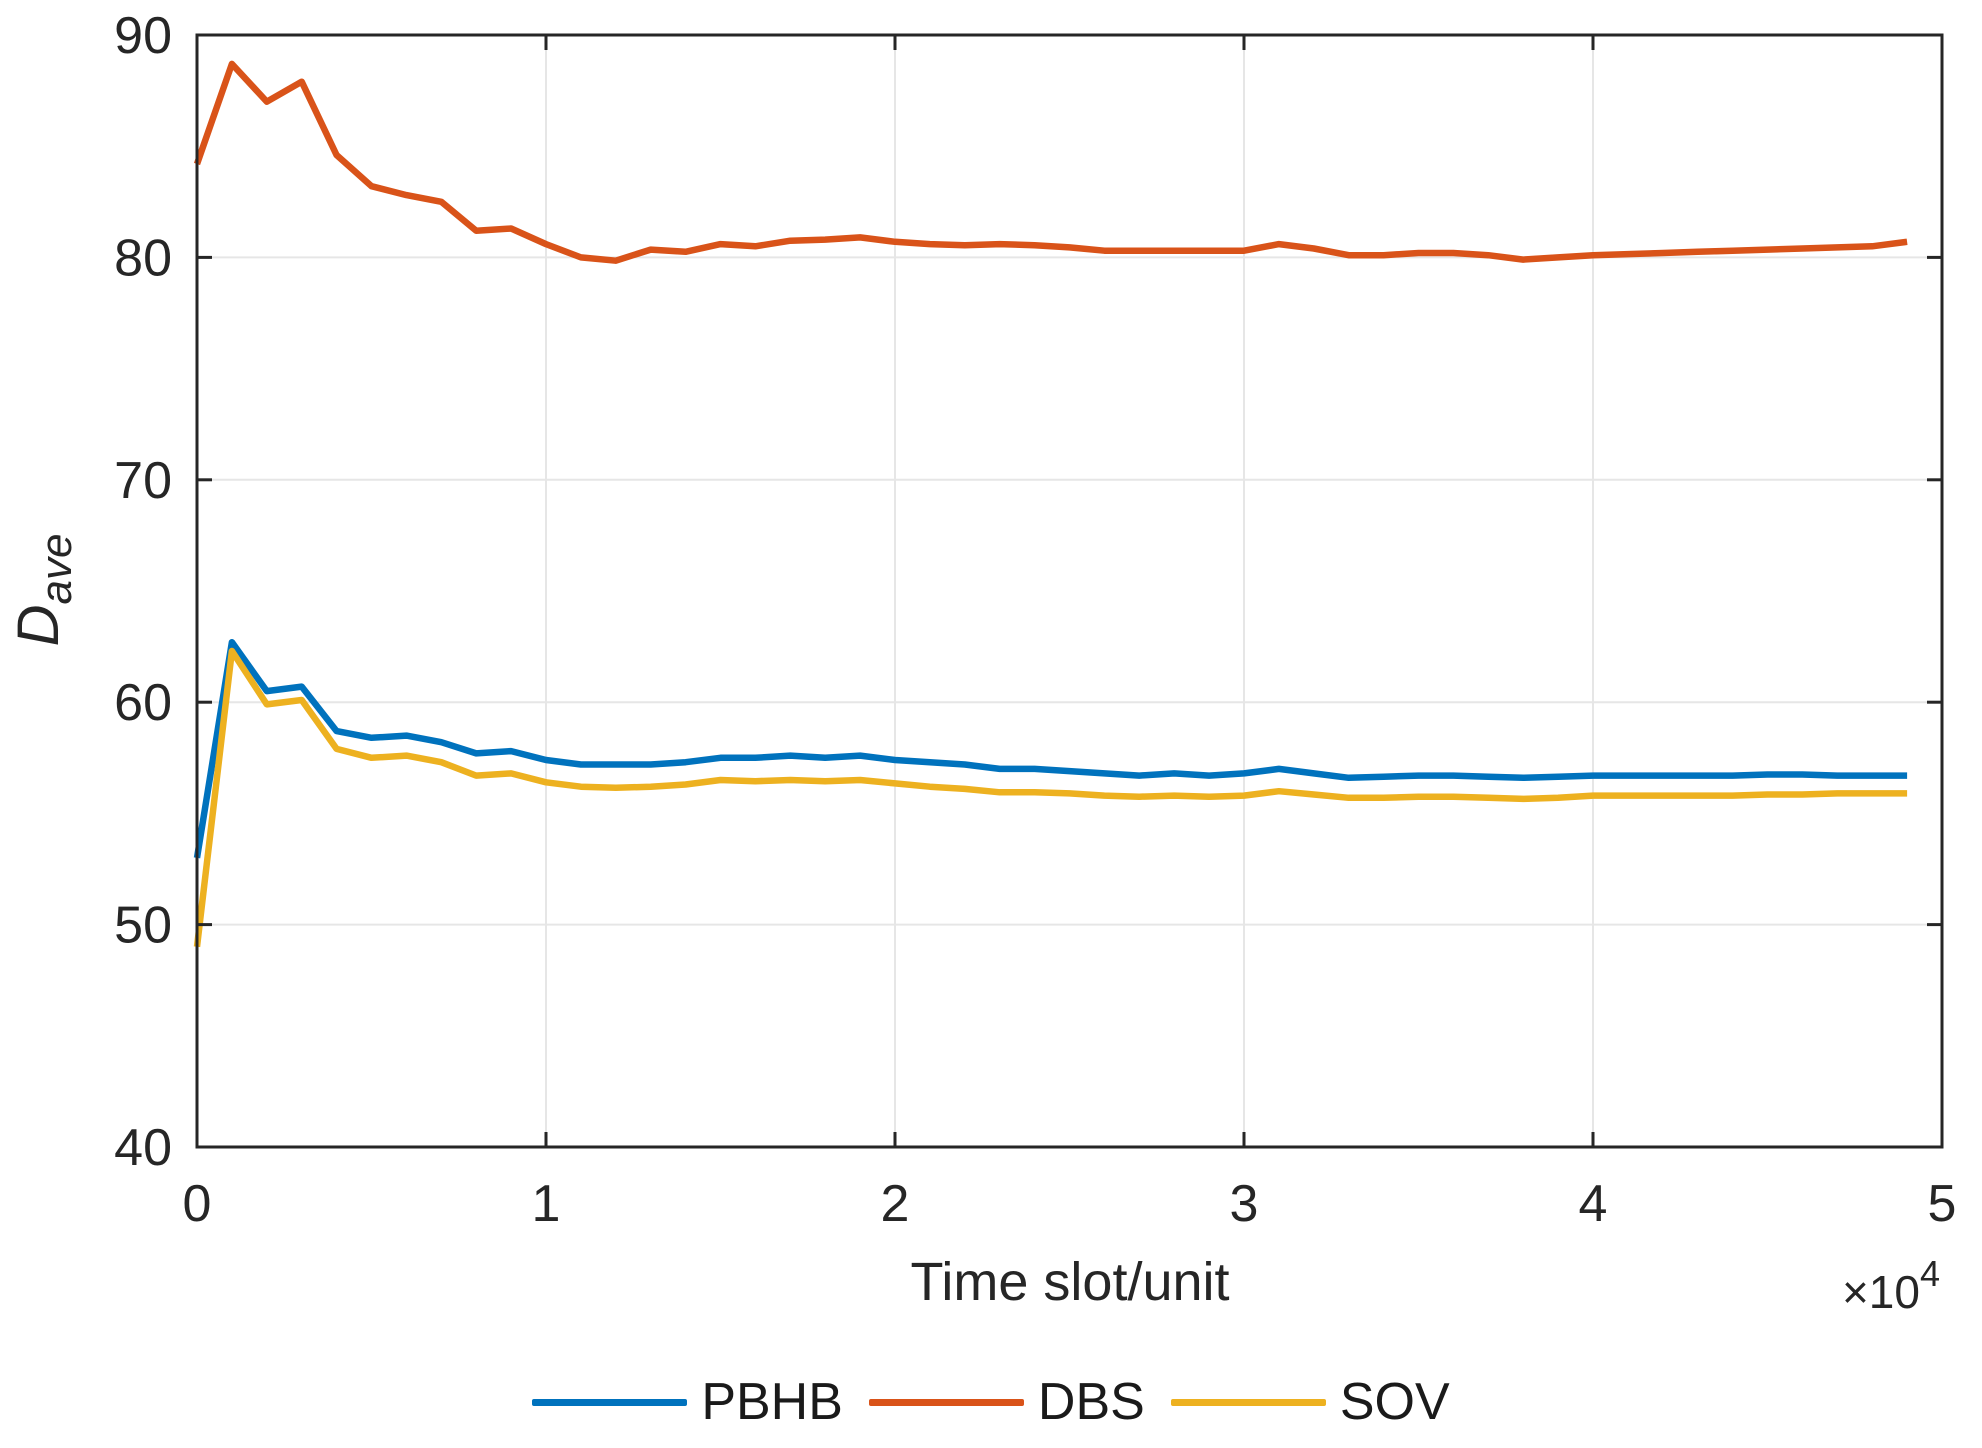 This screenshot has width=1982, height=1448. I want to click on x-tick-label: 4, so click(1593, 1204).